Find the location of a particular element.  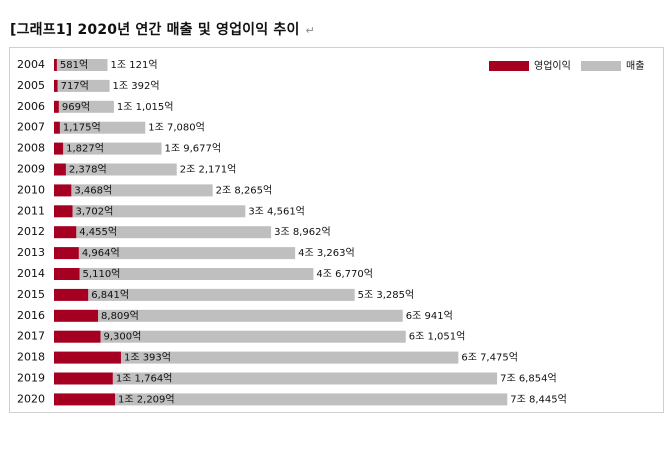

year-label: 2006 is located at coordinates (31, 106).